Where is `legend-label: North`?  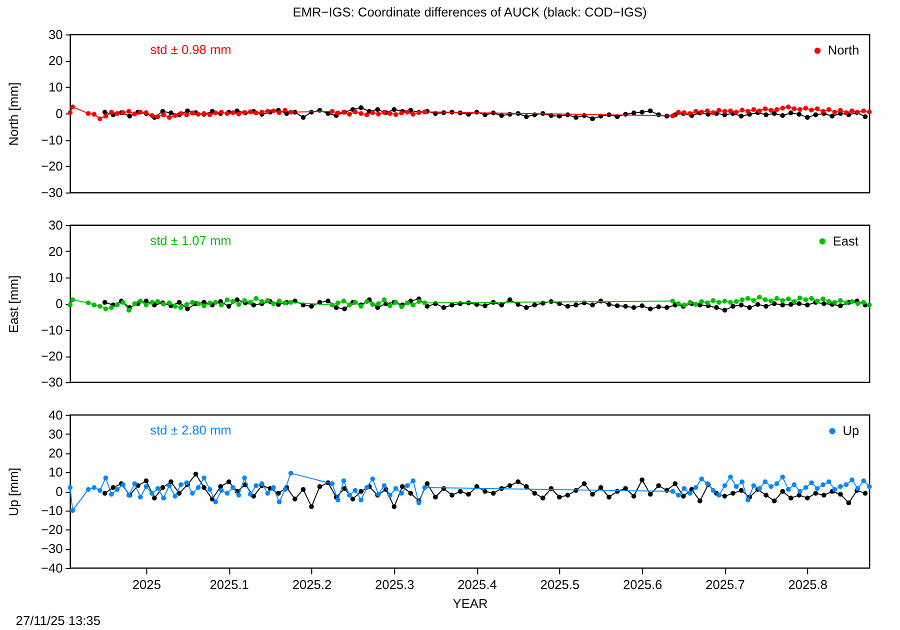
legend-label: North is located at coordinates (844, 50).